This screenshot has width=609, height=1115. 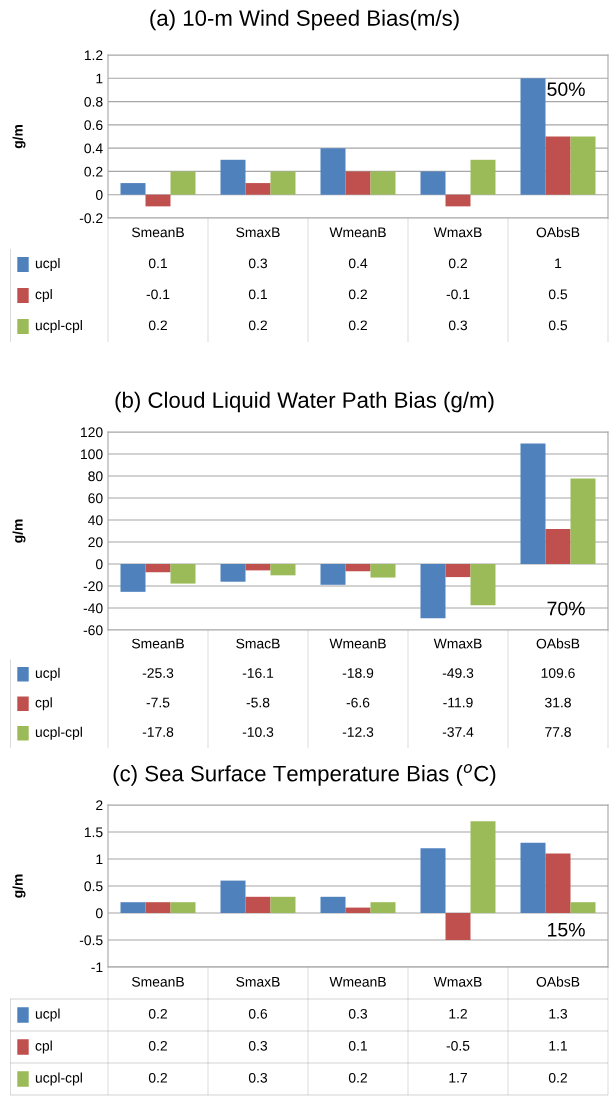 What do you see at coordinates (95, 498) in the screenshot?
I see `y-tick-label: 60` at bounding box center [95, 498].